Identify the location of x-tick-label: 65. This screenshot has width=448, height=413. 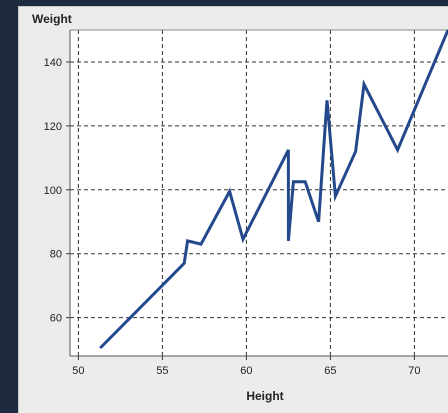
(330, 371).